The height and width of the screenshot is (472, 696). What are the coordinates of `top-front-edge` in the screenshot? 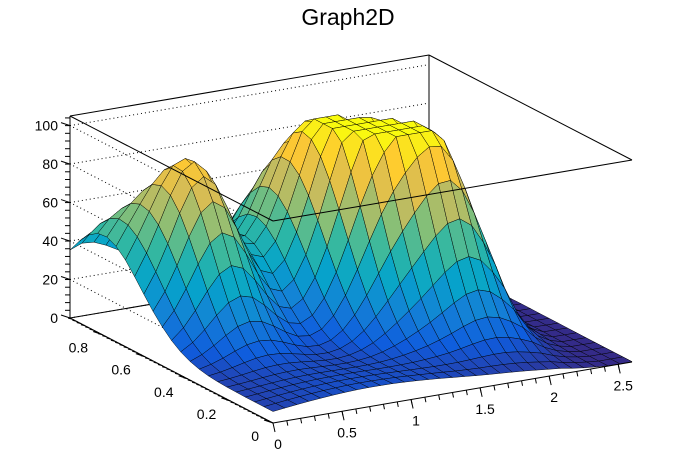 It's located at (452, 190).